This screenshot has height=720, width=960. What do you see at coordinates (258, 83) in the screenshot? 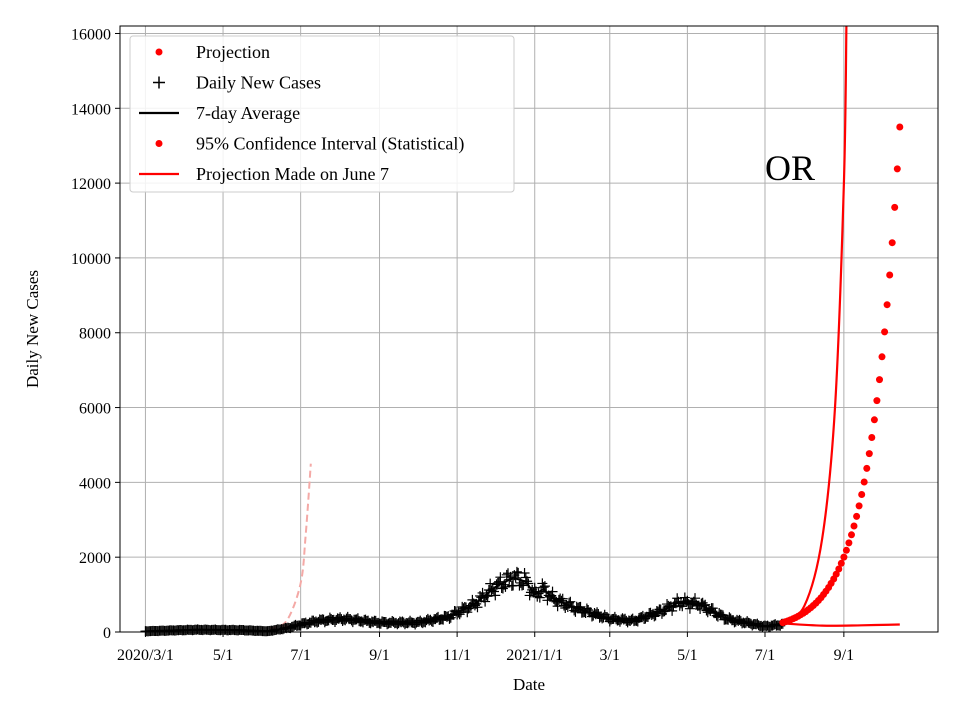
I see `legend-label: Daily New Cases` at bounding box center [258, 83].